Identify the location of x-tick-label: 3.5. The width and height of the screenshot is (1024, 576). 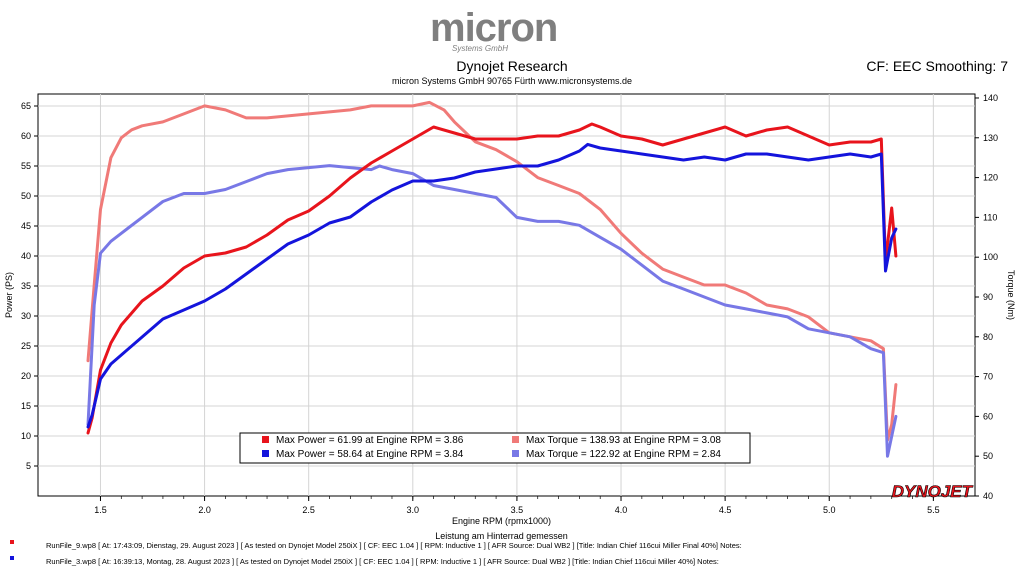
(517, 510).